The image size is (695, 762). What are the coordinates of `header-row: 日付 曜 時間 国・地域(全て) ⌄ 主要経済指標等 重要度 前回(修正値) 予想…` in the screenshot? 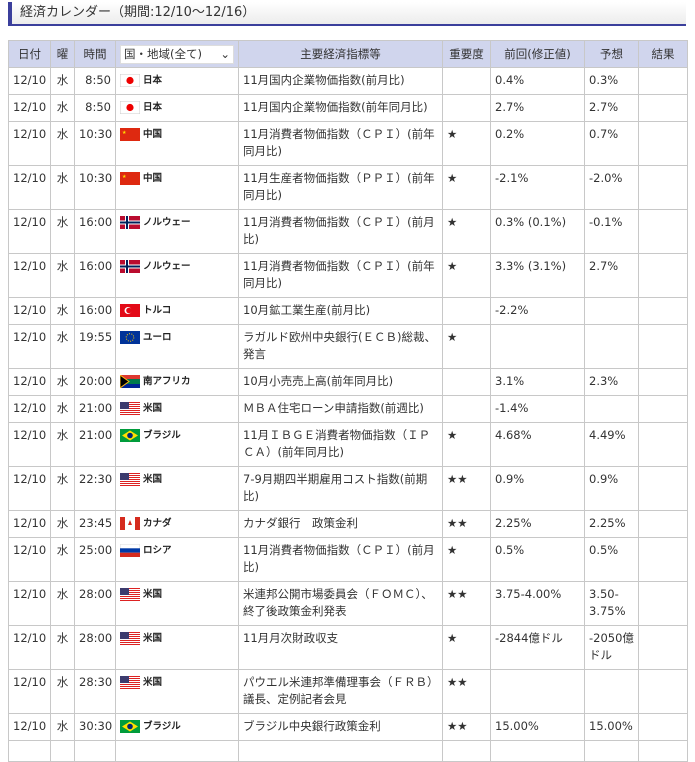 It's located at (348, 54).